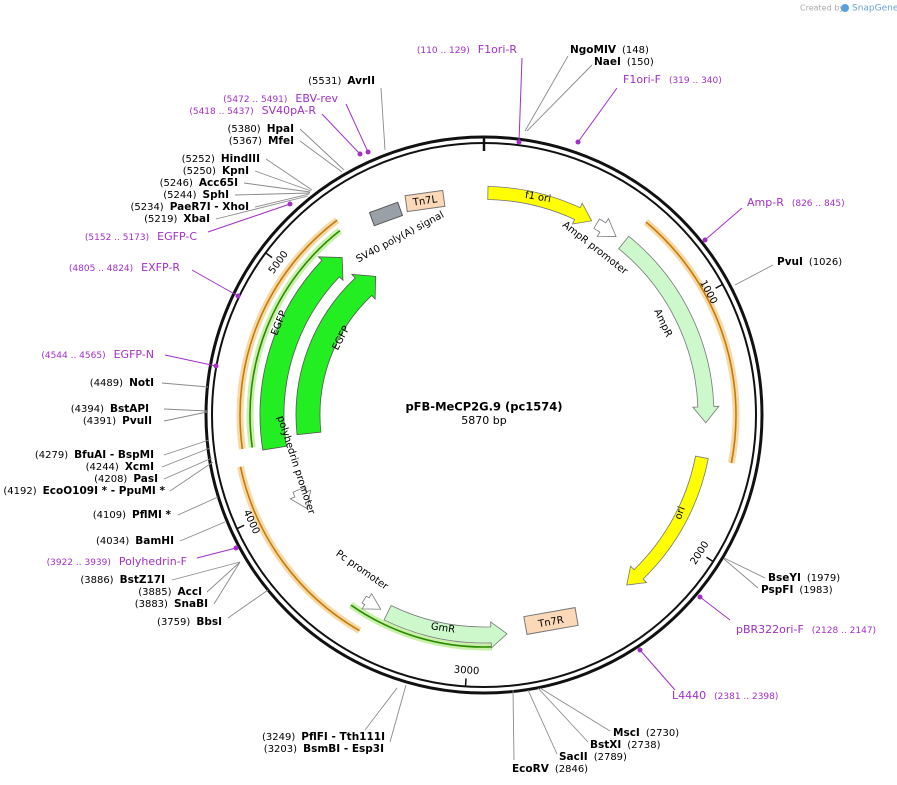 The width and height of the screenshot is (897, 785). What do you see at coordinates (640, 62) in the screenshot?
I see `enzyme-position: (150)` at bounding box center [640, 62].